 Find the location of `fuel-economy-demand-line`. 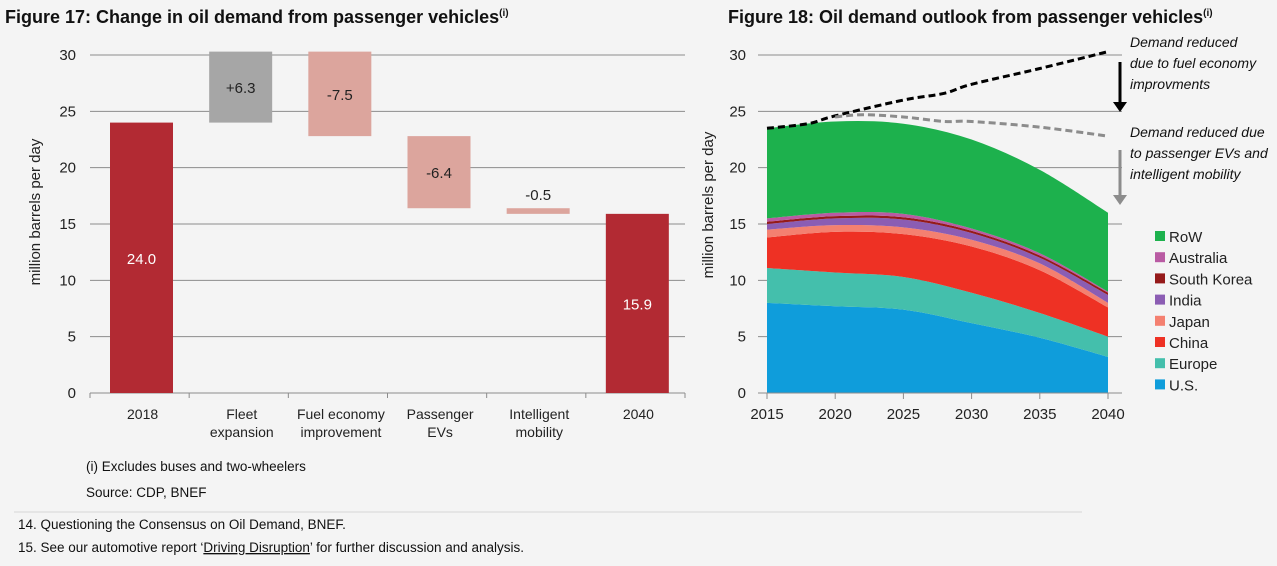

fuel-economy-demand-line is located at coordinates (972, 125).